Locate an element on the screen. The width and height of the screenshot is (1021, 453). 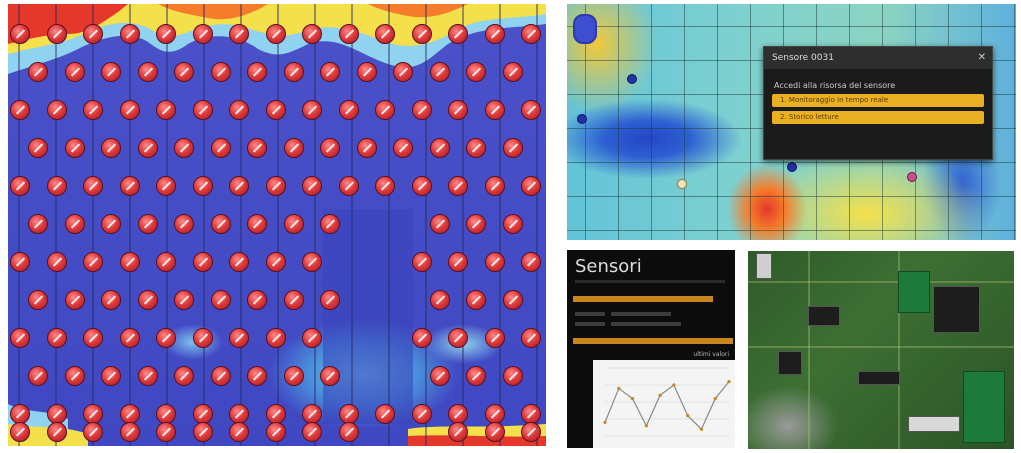
sensor-dashboard: Sensori ultimi valori is located at coordinates (651, 349).